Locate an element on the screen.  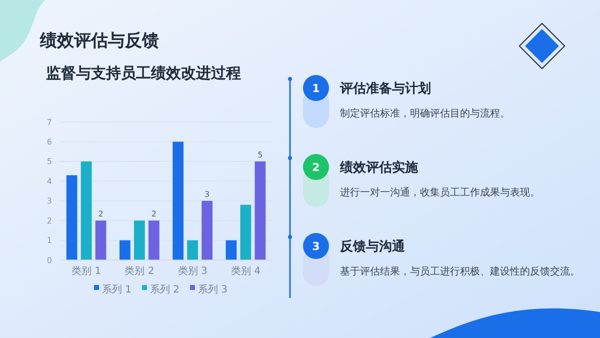
x-tick-label: 类别 3 is located at coordinates (193, 271).